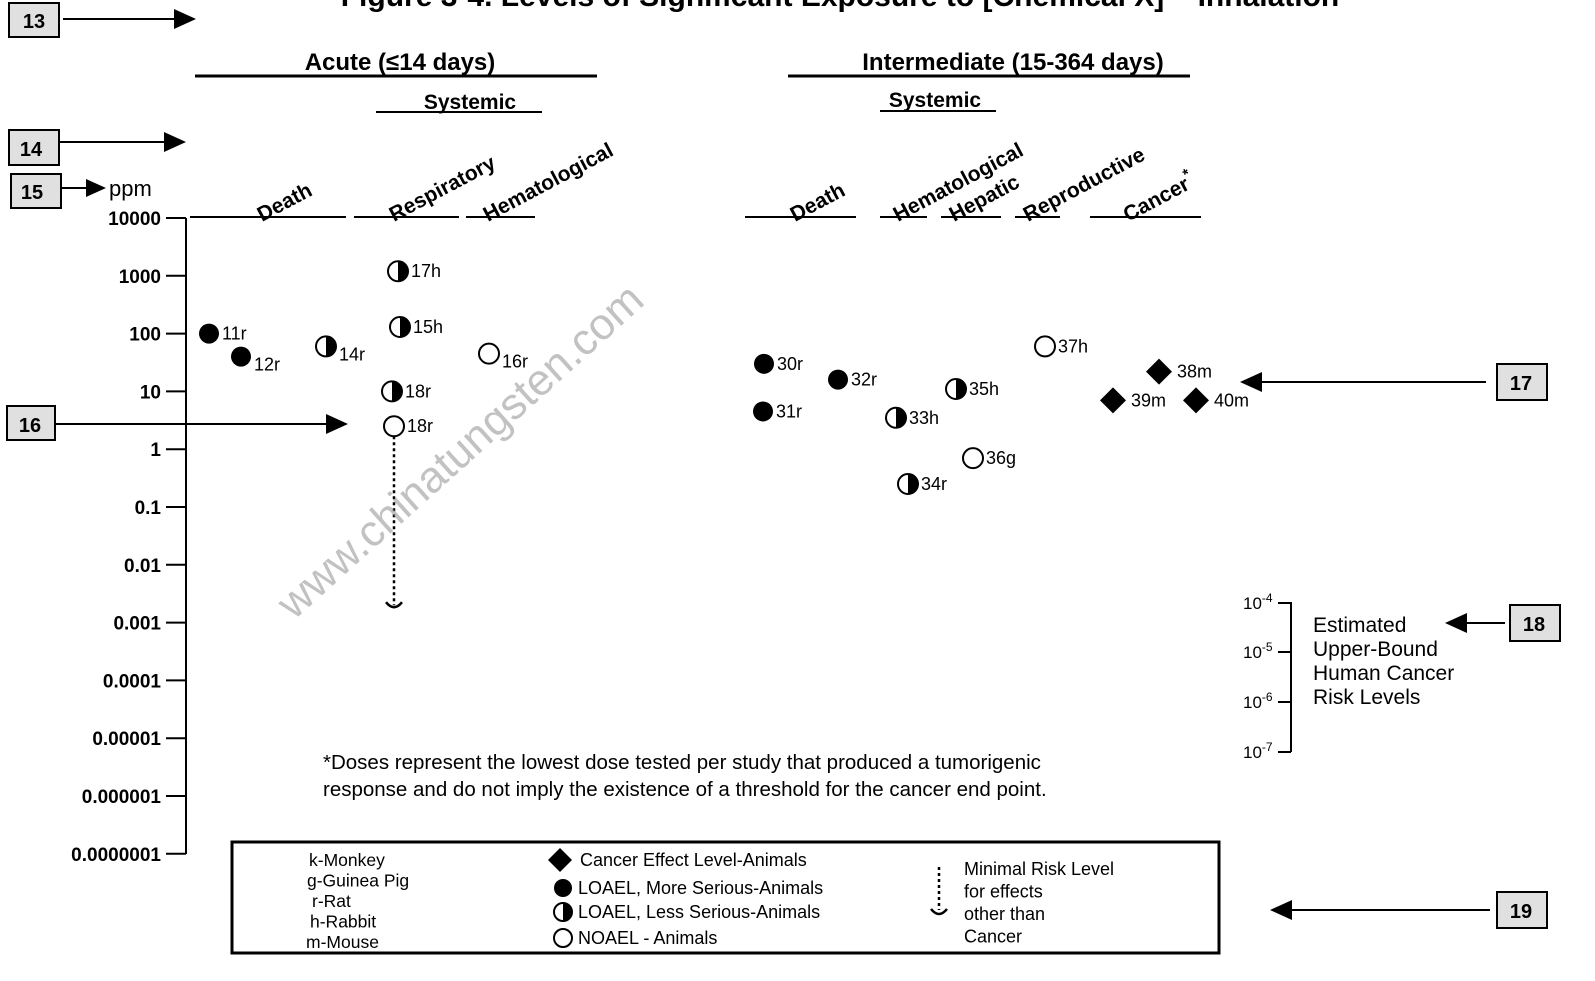  Describe the element at coordinates (1148, 400) in the screenshot. I see `data-label: 39m` at that location.